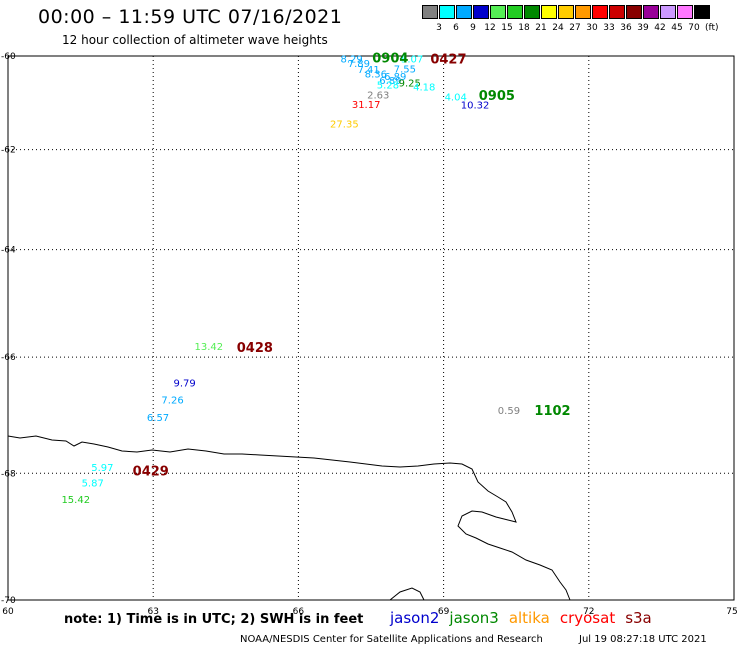 Image resolution: width=740 pixels, height=650 pixels. What do you see at coordinates (152, 612) in the screenshot?
I see `x-tick-label: 63` at bounding box center [152, 612].